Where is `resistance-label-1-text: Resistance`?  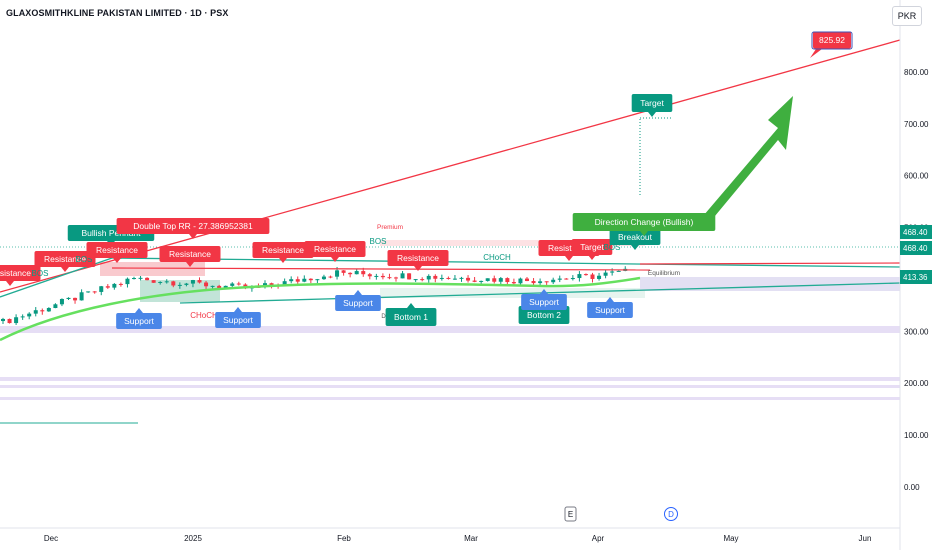
resistance-label-1-text: Resistance is located at coordinates (15, 273).